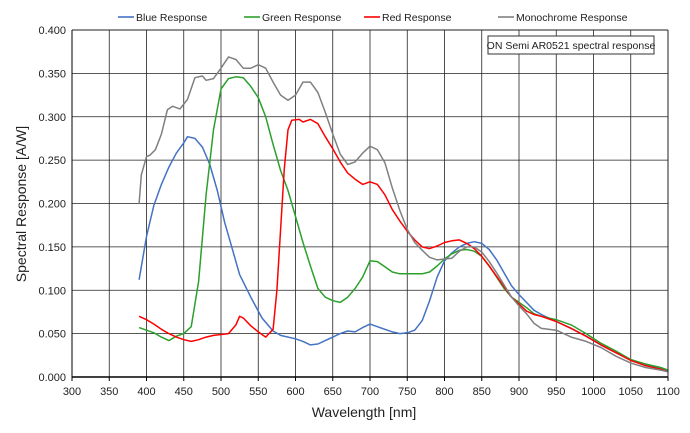 The width and height of the screenshot is (690, 433). I want to click on x-tick-label: 900, so click(519, 392).